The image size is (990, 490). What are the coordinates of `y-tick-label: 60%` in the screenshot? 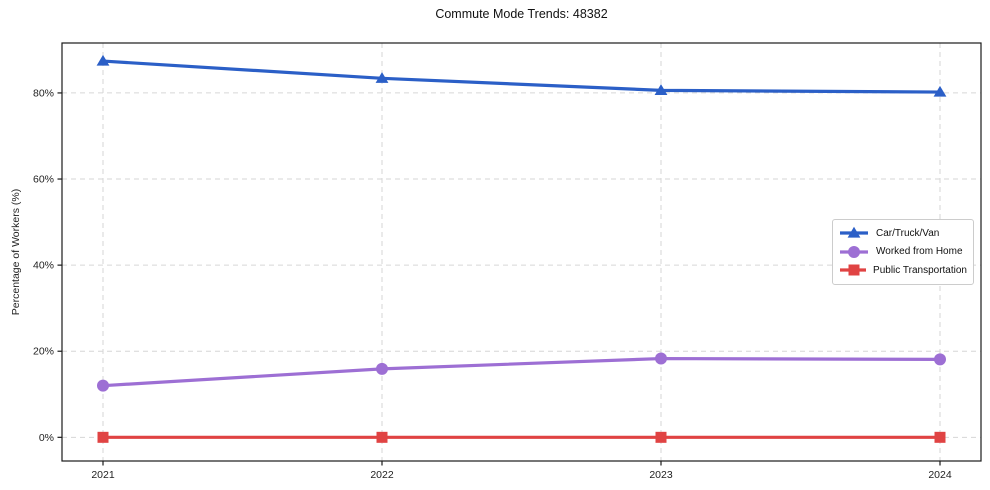 It's located at (43, 180).